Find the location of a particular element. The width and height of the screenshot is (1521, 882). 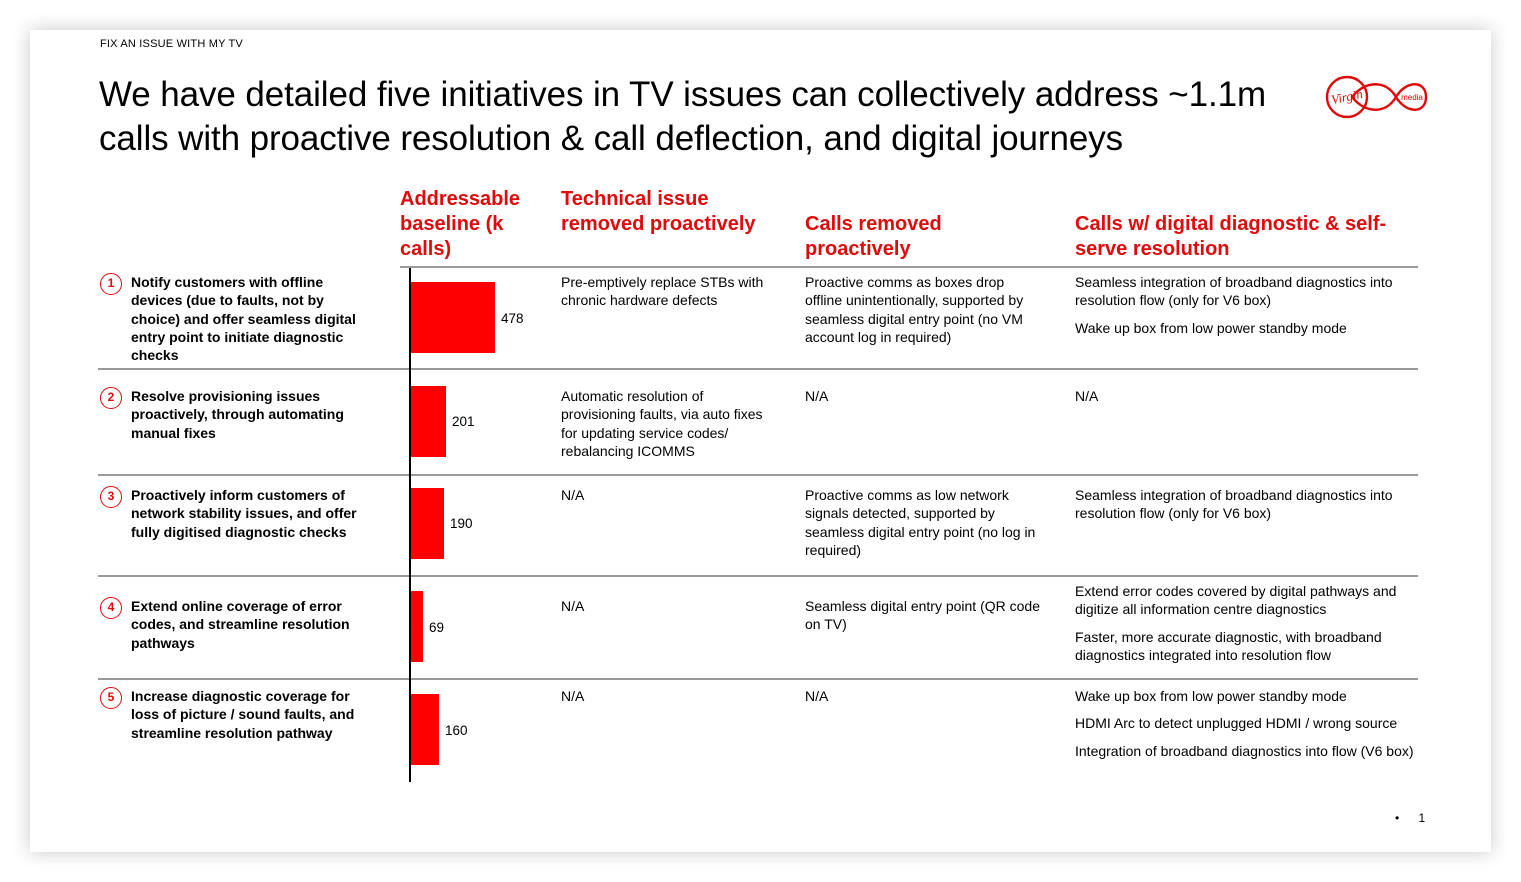

page-number-value: 1 is located at coordinates (1422, 818).